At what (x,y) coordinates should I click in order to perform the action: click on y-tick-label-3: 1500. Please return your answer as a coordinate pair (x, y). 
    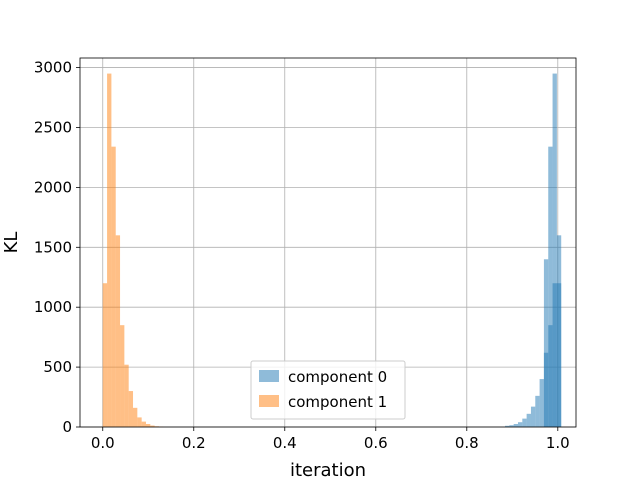
    Looking at the image, I should click on (53, 247).